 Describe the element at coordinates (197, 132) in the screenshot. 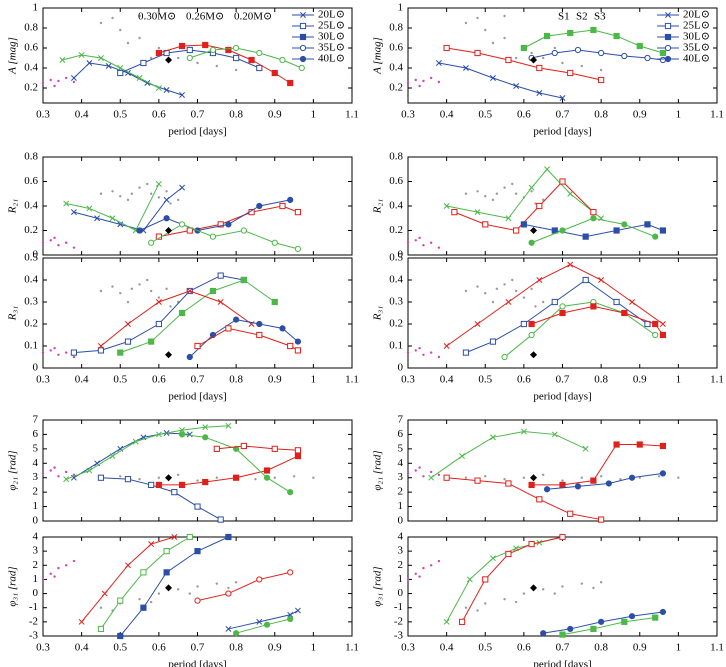

I see `x-axis-label: period [days]` at that location.